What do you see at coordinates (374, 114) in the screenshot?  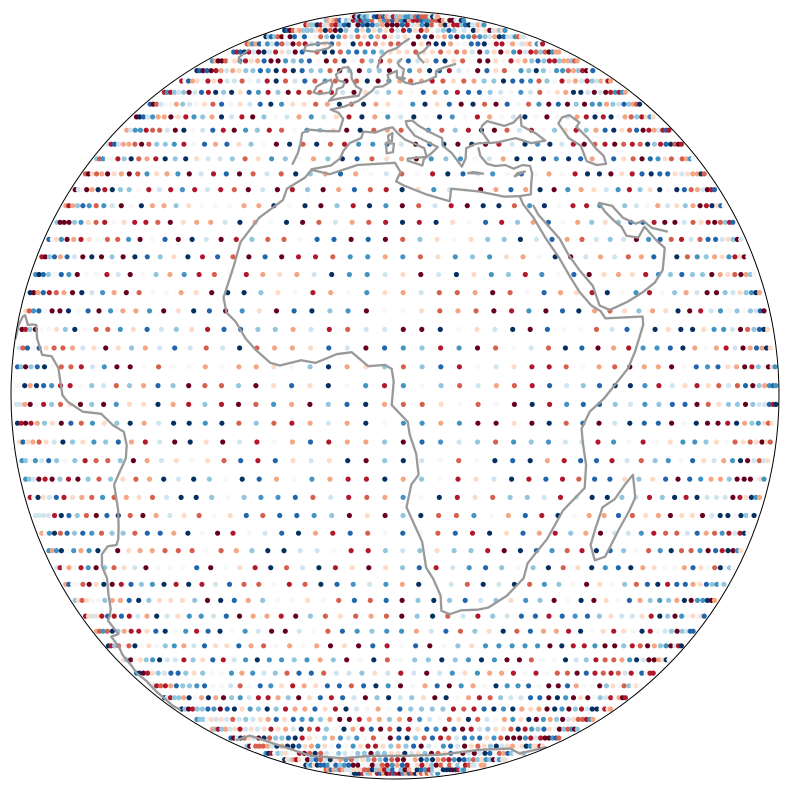 I see `coastline-europe` at bounding box center [374, 114].